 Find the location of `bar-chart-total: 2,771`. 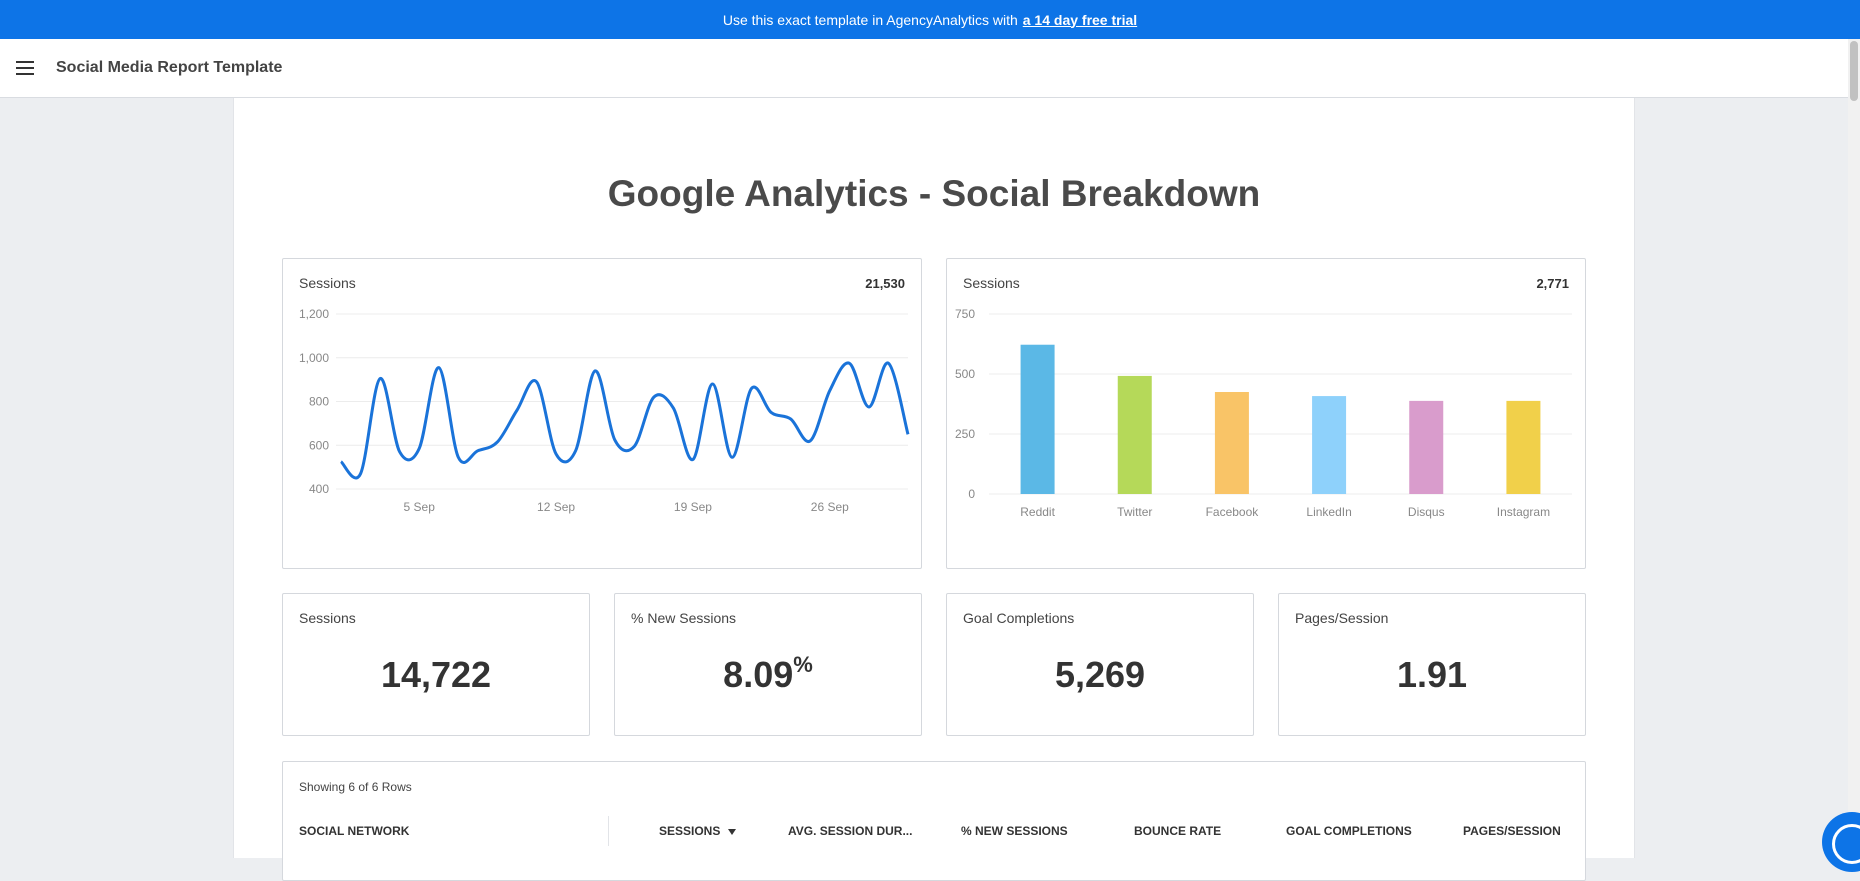

bar-chart-total: 2,771 is located at coordinates (1552, 283).